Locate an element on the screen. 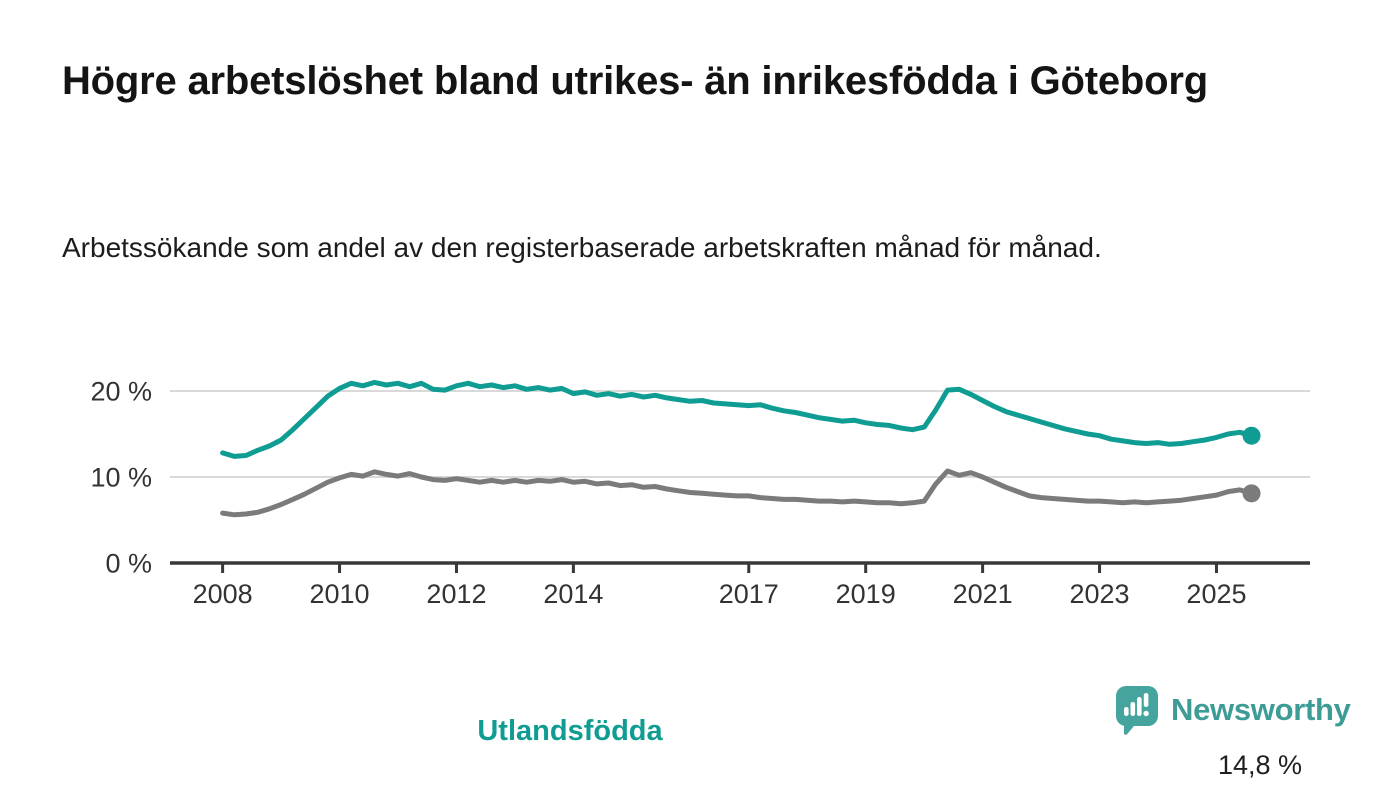 Image resolution: width=1400 pixels, height=794 pixels. bar-medium is located at coordinates (1133, 709).